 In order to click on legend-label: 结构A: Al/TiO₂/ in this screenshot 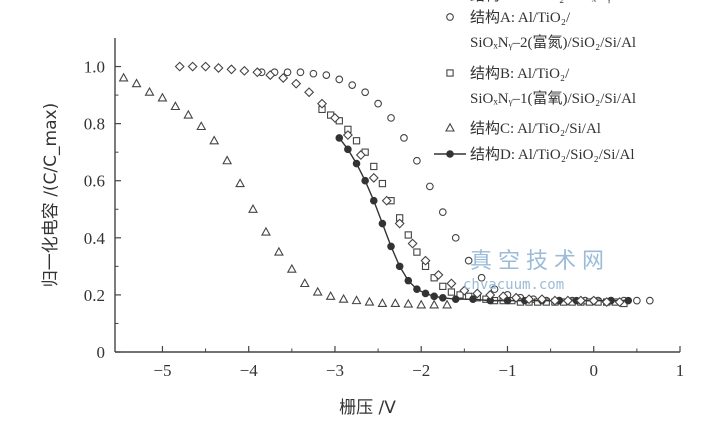, I will do `click(520, 17)`.